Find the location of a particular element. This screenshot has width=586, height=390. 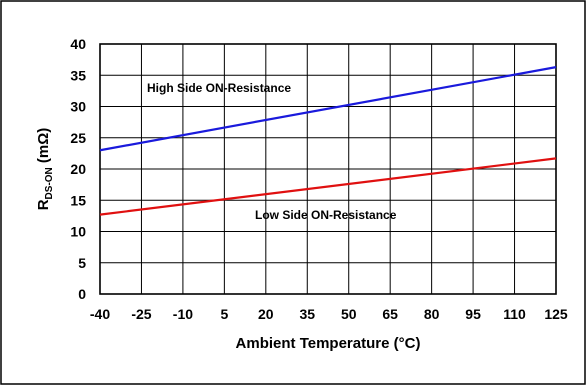

y-tick-label: 35 is located at coordinates (78, 75).